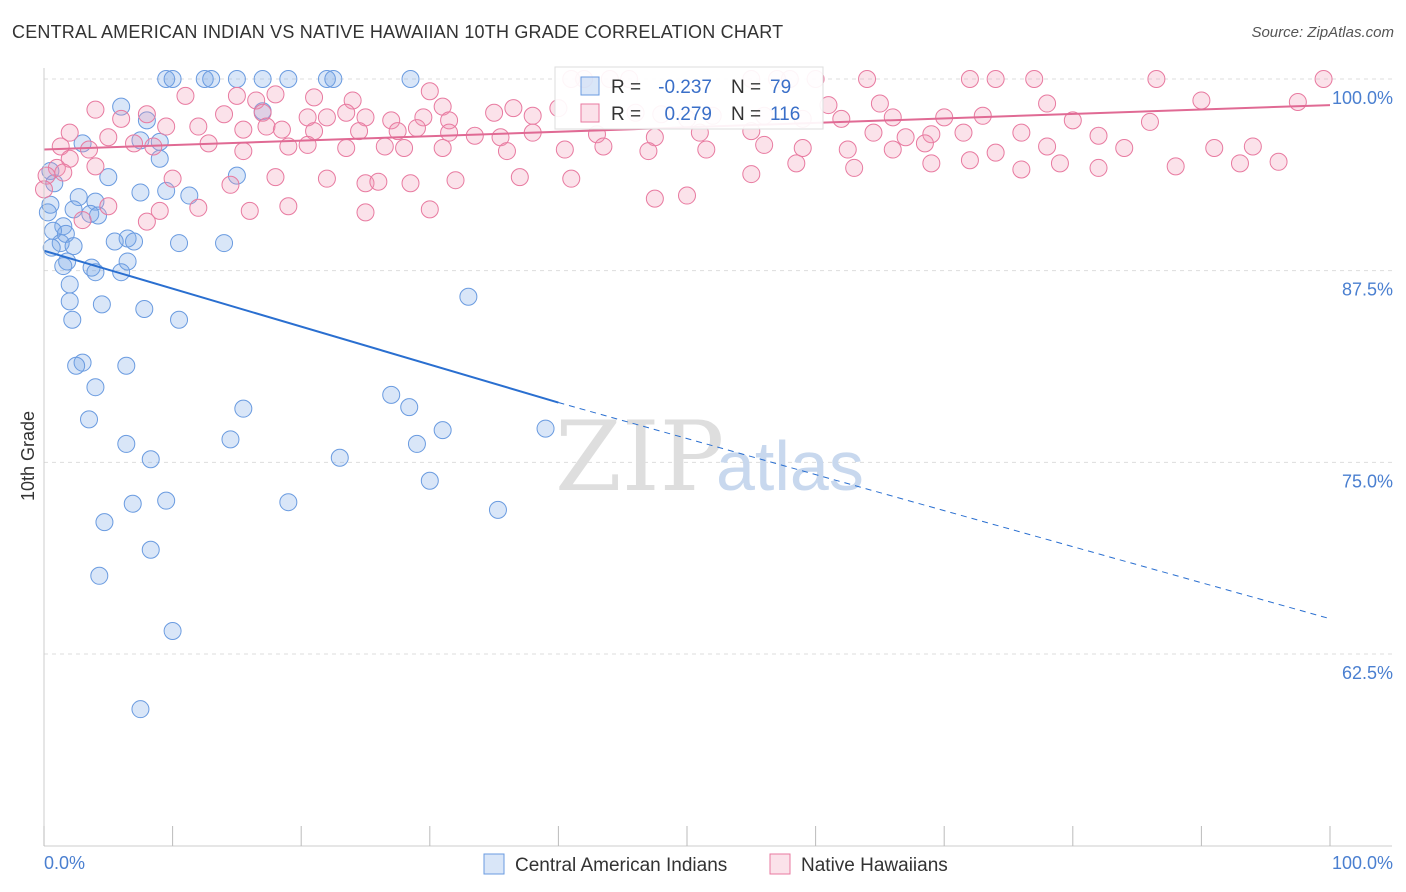  What do you see at coordinates (621, 865) in the screenshot?
I see `blue-legend-label: Central American Indians` at bounding box center [621, 865].